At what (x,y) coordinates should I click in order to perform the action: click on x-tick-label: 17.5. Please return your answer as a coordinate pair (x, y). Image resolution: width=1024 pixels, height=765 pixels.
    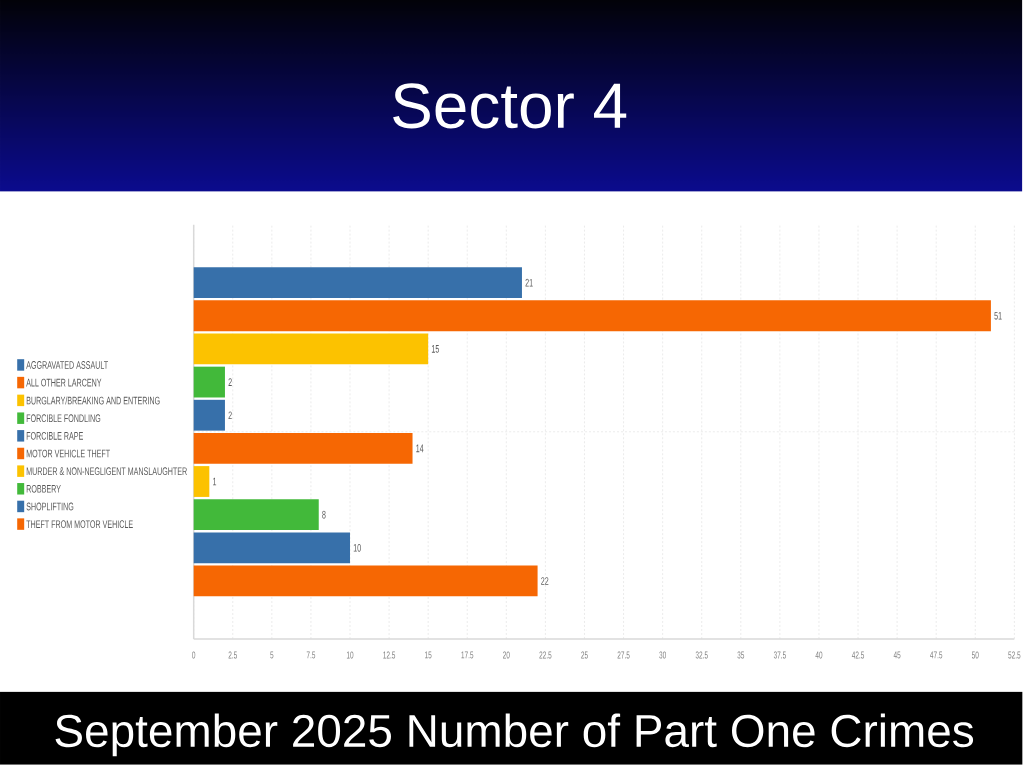
    Looking at the image, I should click on (467, 655).